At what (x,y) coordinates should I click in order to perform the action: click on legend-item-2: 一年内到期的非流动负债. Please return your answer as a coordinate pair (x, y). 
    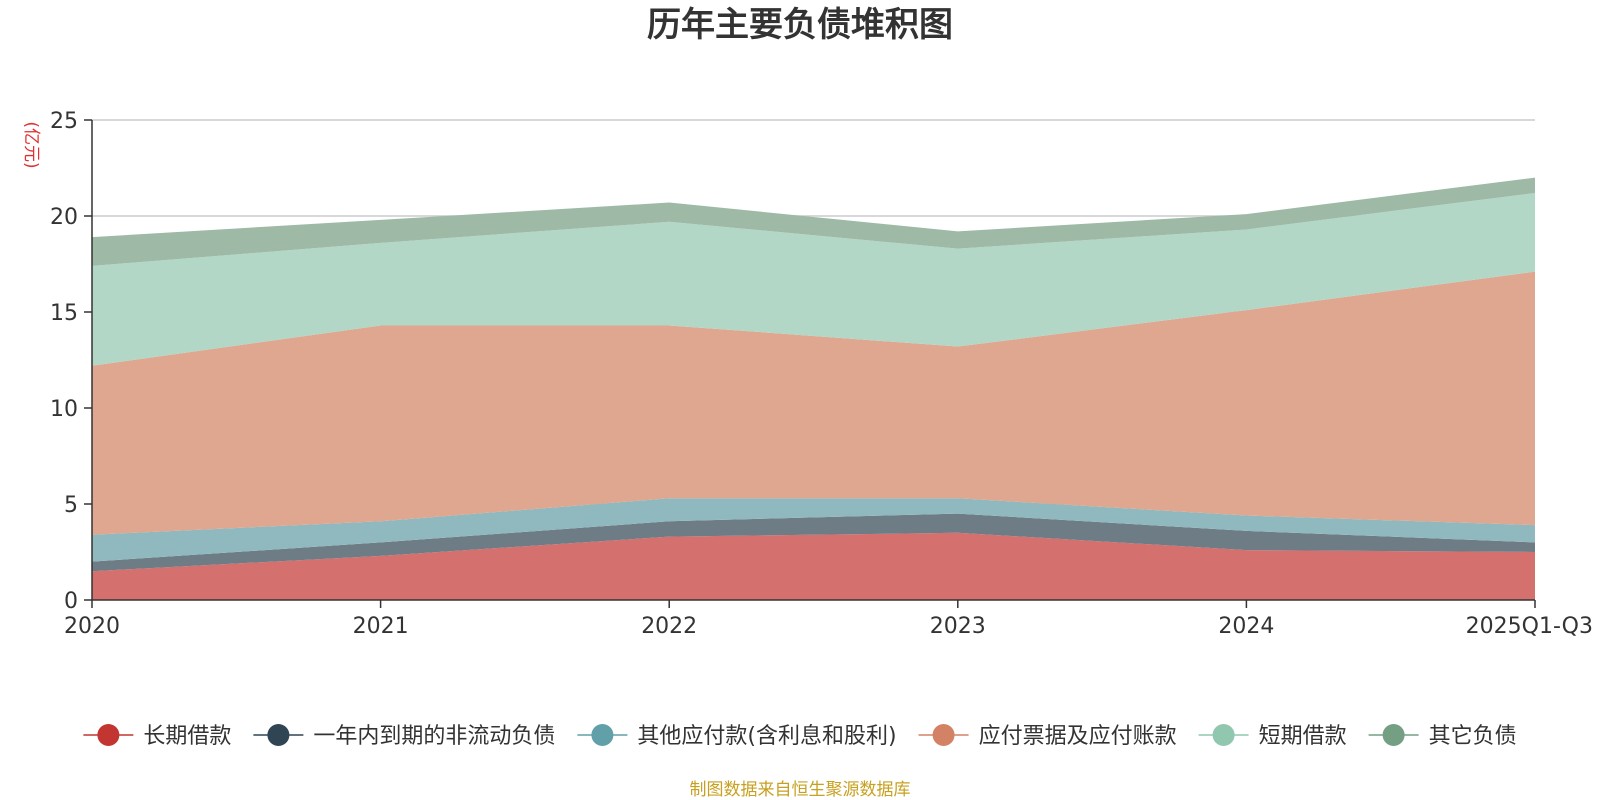
    Looking at the image, I should click on (404, 736).